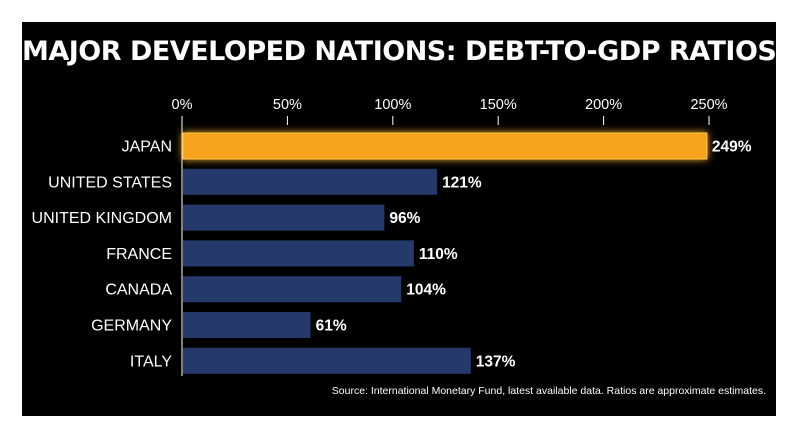 The height and width of the screenshot is (447, 800). I want to click on category-label: GERMANY, so click(131, 326).